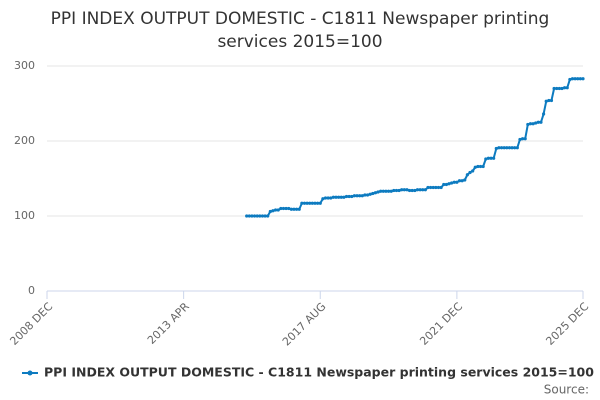  What do you see at coordinates (31, 290) in the screenshot?
I see `y-tick-label: 0` at bounding box center [31, 290].